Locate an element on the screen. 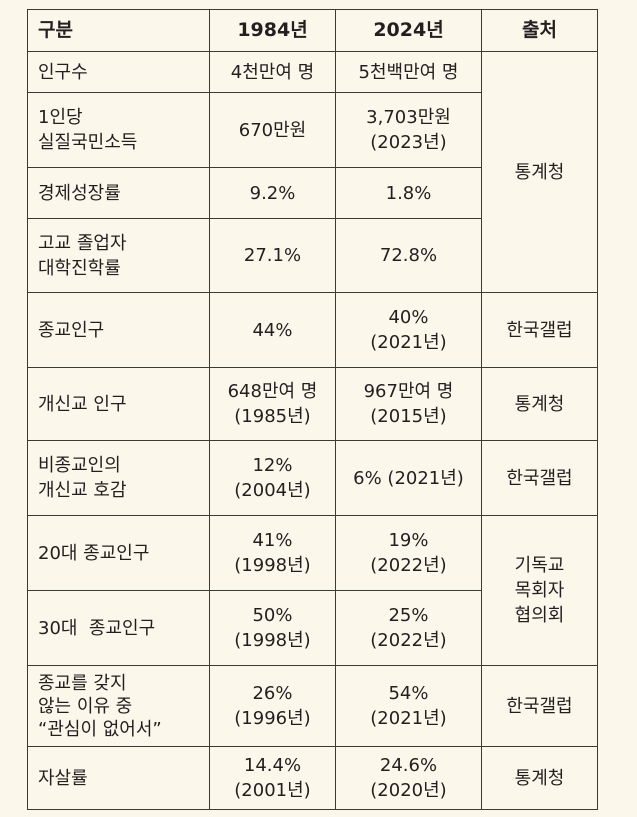 The image size is (637, 817). table-row: 1인당 실질국민소득 670만원 3,703만원 (2023년) is located at coordinates (312, 130).